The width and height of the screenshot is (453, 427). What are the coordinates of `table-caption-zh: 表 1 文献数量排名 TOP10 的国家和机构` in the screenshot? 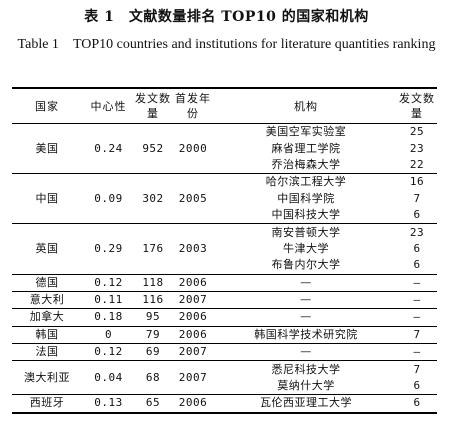 It's located at (226, 17).